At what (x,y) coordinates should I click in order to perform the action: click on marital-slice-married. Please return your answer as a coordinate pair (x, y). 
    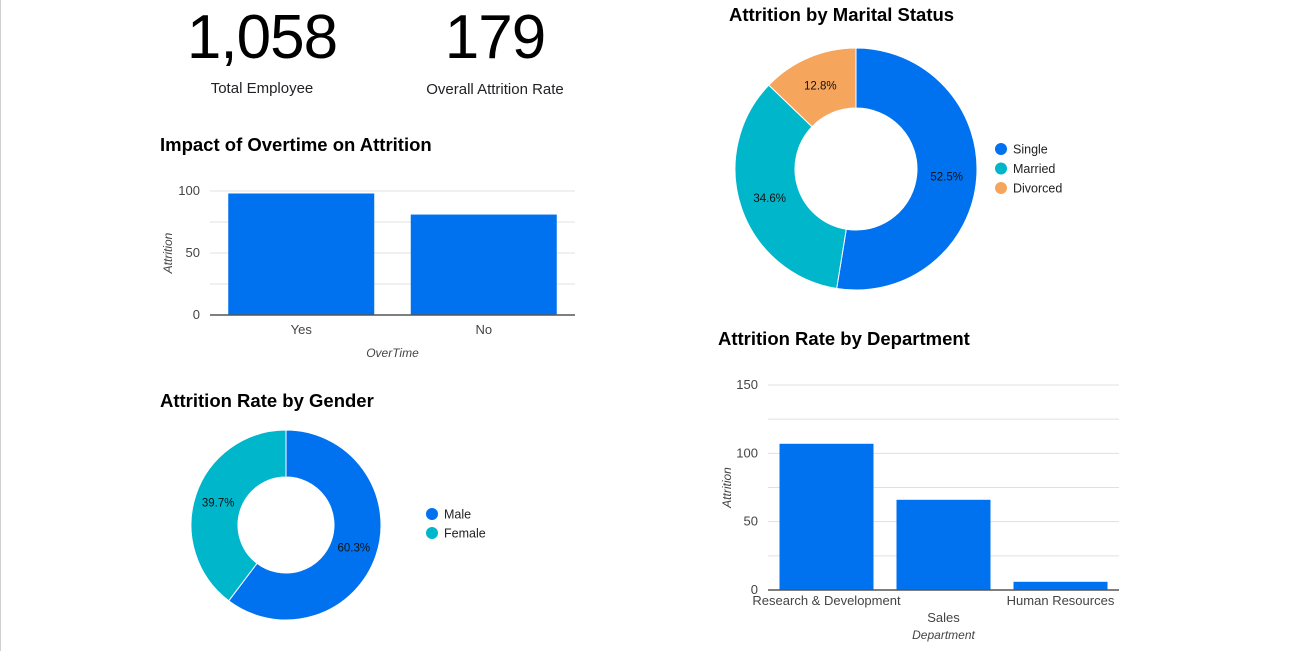
    Looking at the image, I should click on (790, 187).